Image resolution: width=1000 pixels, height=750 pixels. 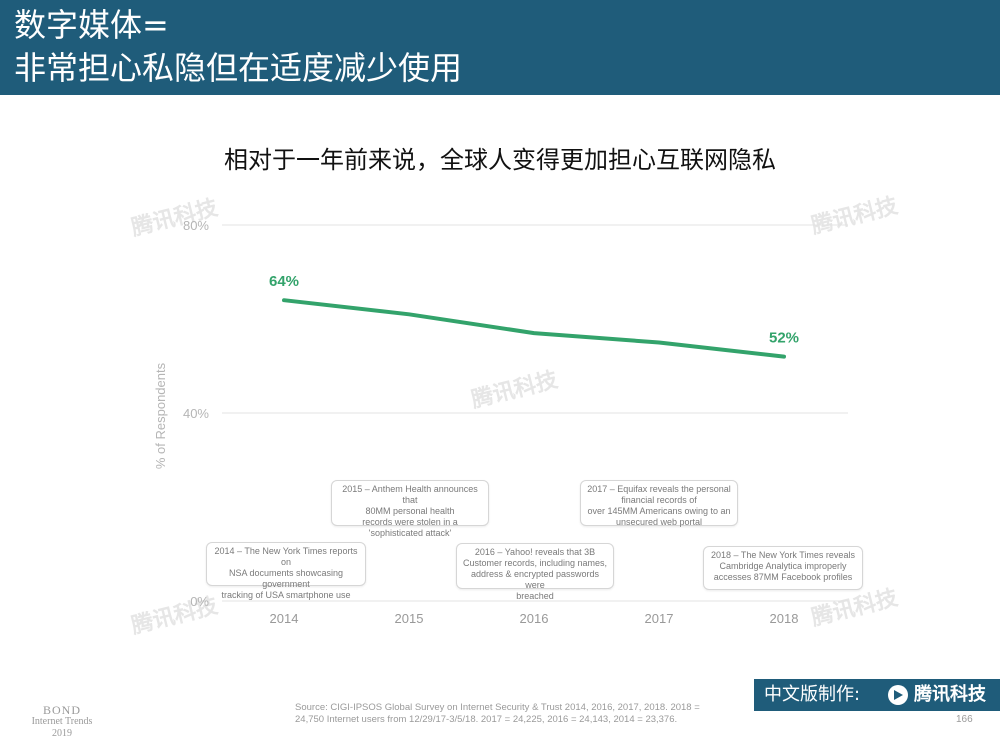 I want to click on y-tick-label: 40%, so click(x=196, y=413).